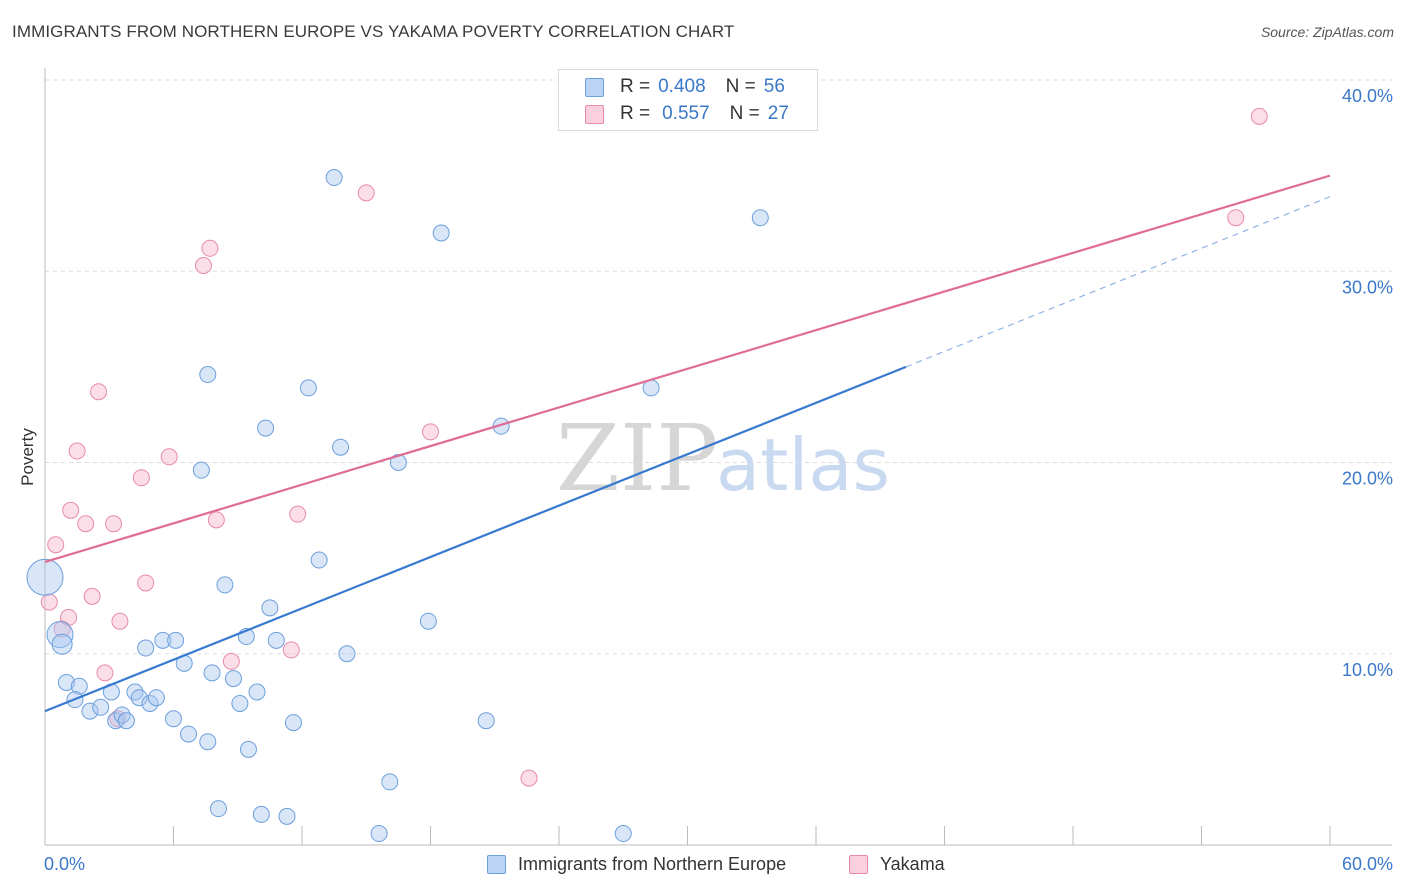 Image resolution: width=1406 pixels, height=892 pixels. What do you see at coordinates (858, 864) in the screenshot?
I see `bottom-legend-swatch-pink` at bounding box center [858, 864].